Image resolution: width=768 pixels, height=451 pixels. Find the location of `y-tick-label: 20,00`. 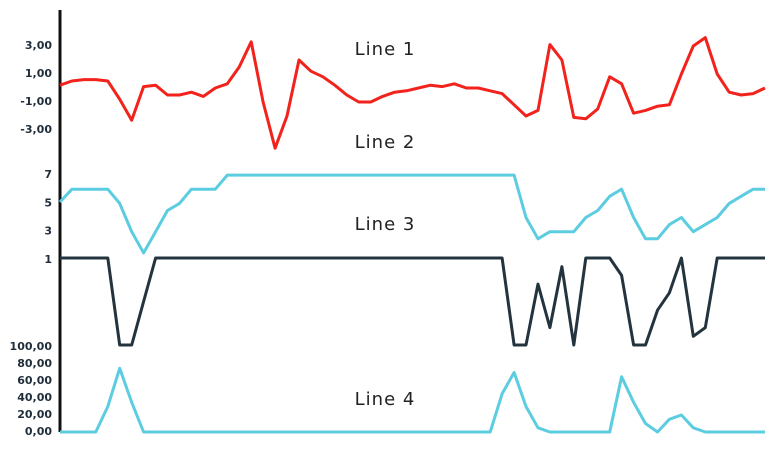

y-tick-label: 20,00 is located at coordinates (34, 414).